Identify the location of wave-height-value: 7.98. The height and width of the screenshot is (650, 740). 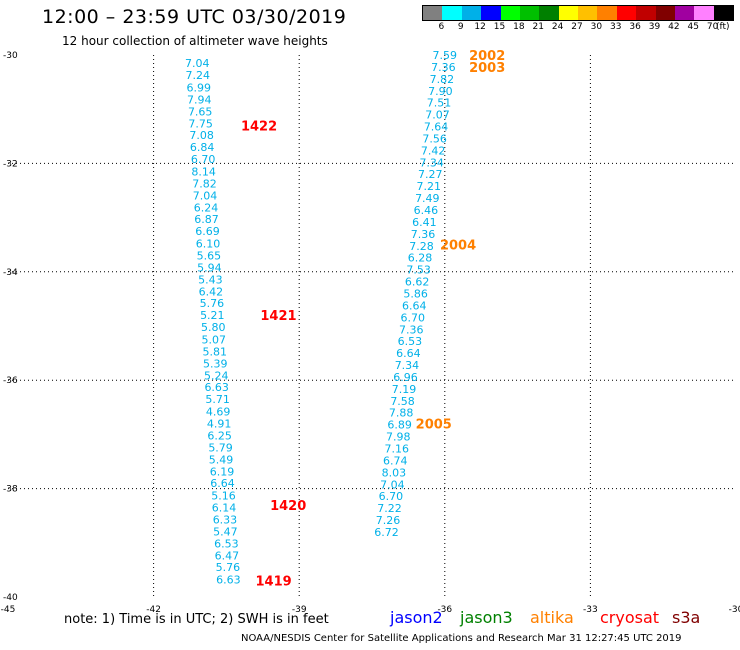
(398, 437).